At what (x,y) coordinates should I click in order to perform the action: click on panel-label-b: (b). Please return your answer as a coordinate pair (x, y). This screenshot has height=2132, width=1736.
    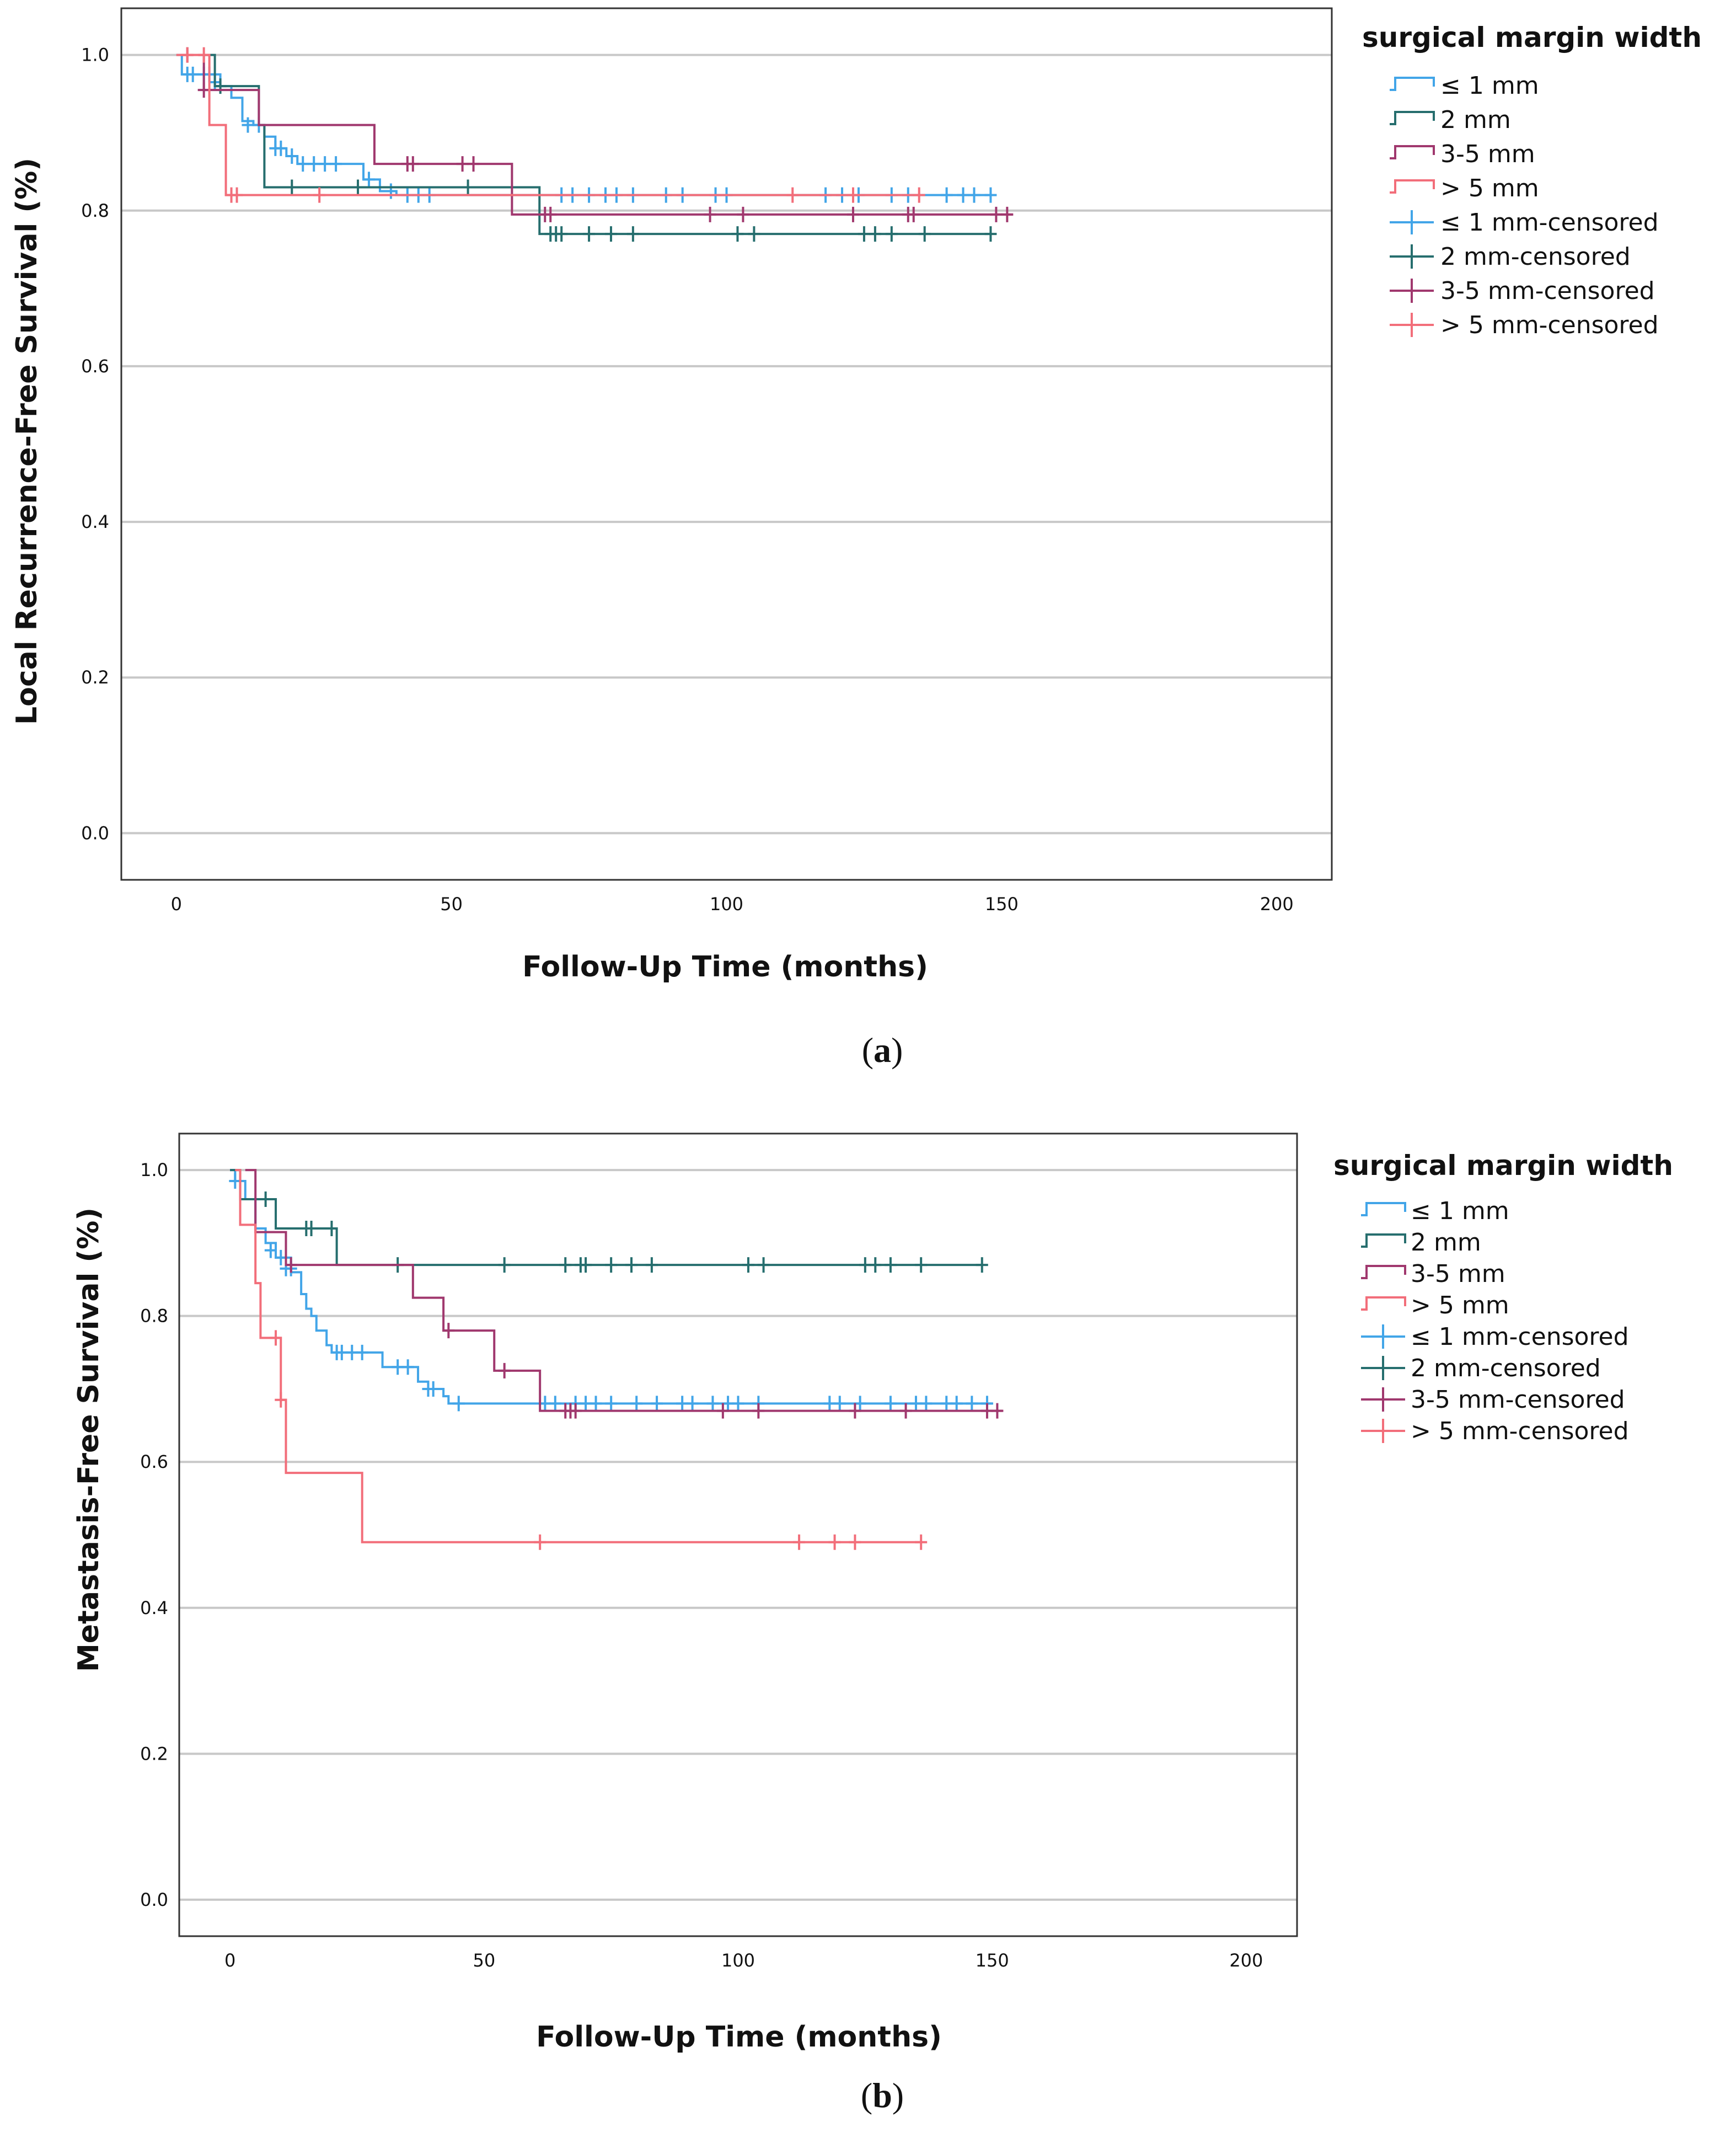
    Looking at the image, I should click on (882, 2095).